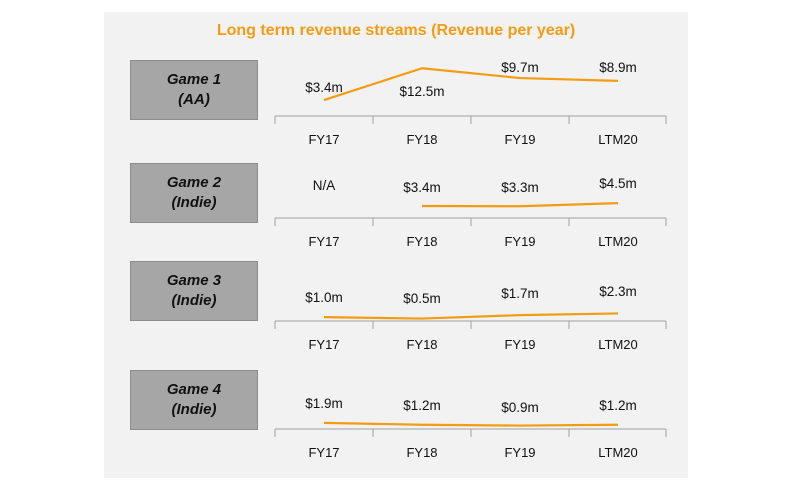 This screenshot has width=800, height=492. Describe the element at coordinates (194, 400) in the screenshot. I see `game-4-label-box: Game 4 (Indie)` at that location.